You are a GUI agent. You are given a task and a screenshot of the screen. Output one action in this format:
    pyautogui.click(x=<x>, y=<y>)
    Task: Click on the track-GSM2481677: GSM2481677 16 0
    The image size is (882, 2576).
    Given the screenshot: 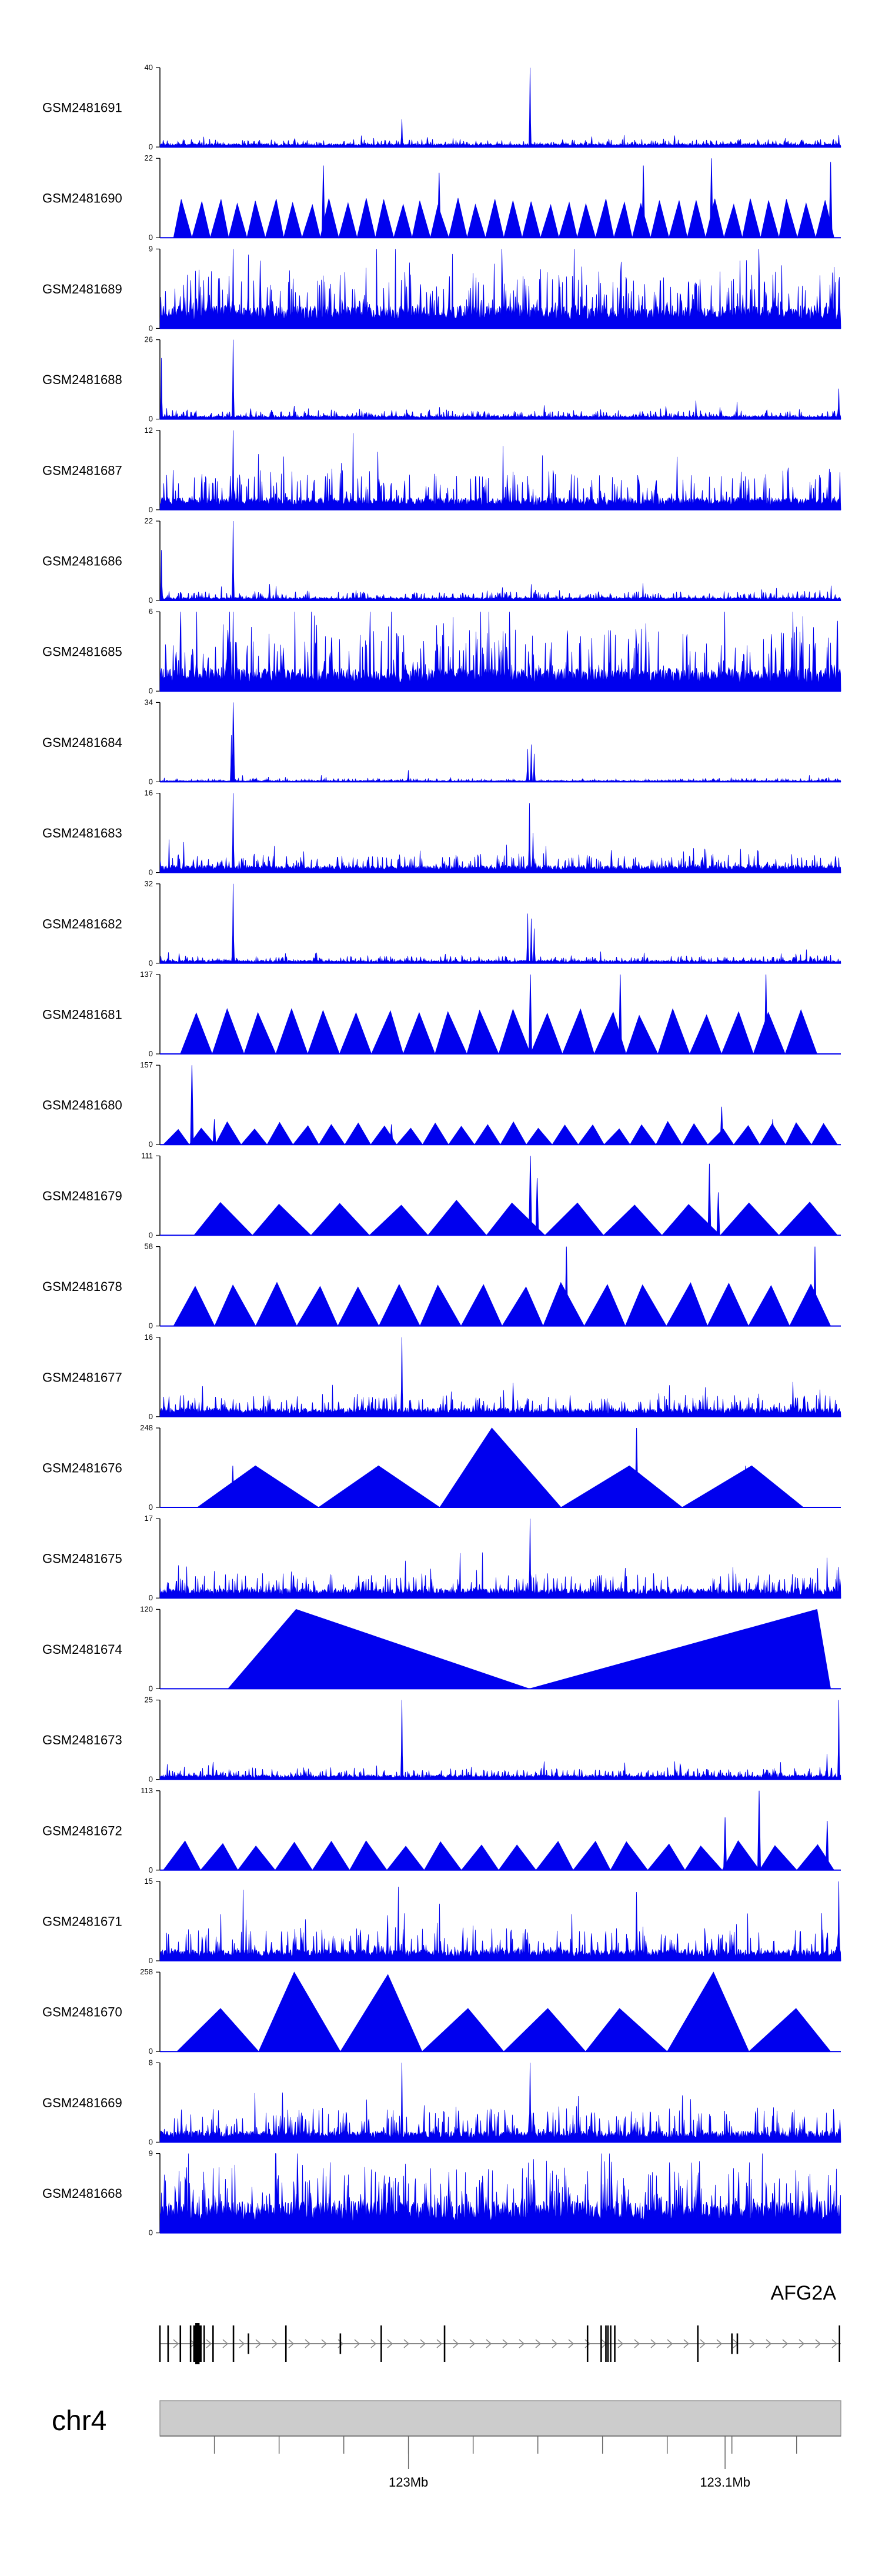 What is the action you would take?
    pyautogui.click(x=441, y=1377)
    